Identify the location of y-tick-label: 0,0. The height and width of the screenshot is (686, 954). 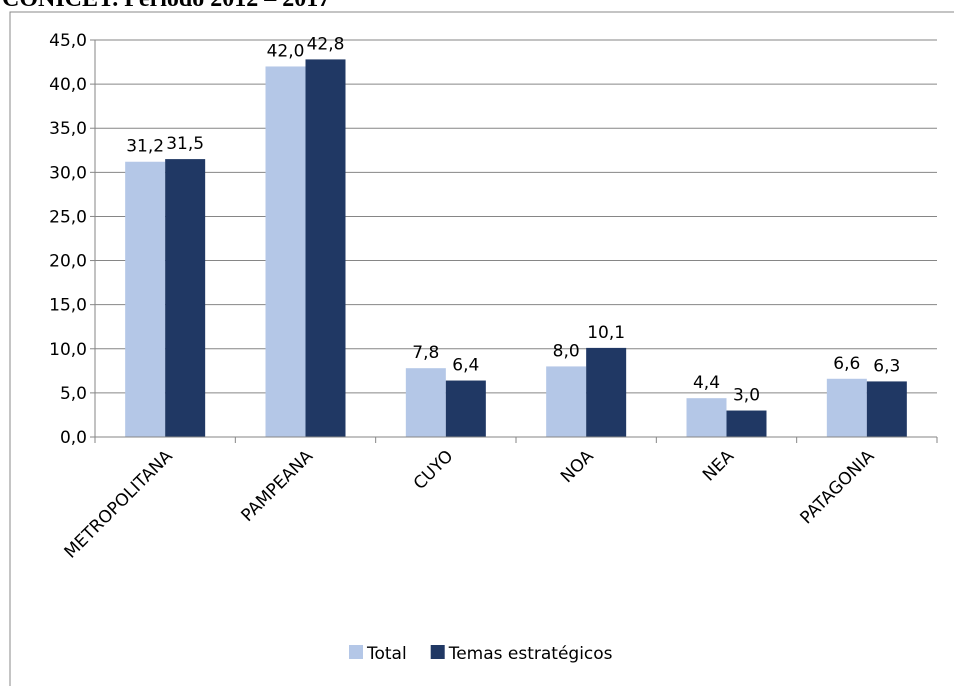
(73, 438).